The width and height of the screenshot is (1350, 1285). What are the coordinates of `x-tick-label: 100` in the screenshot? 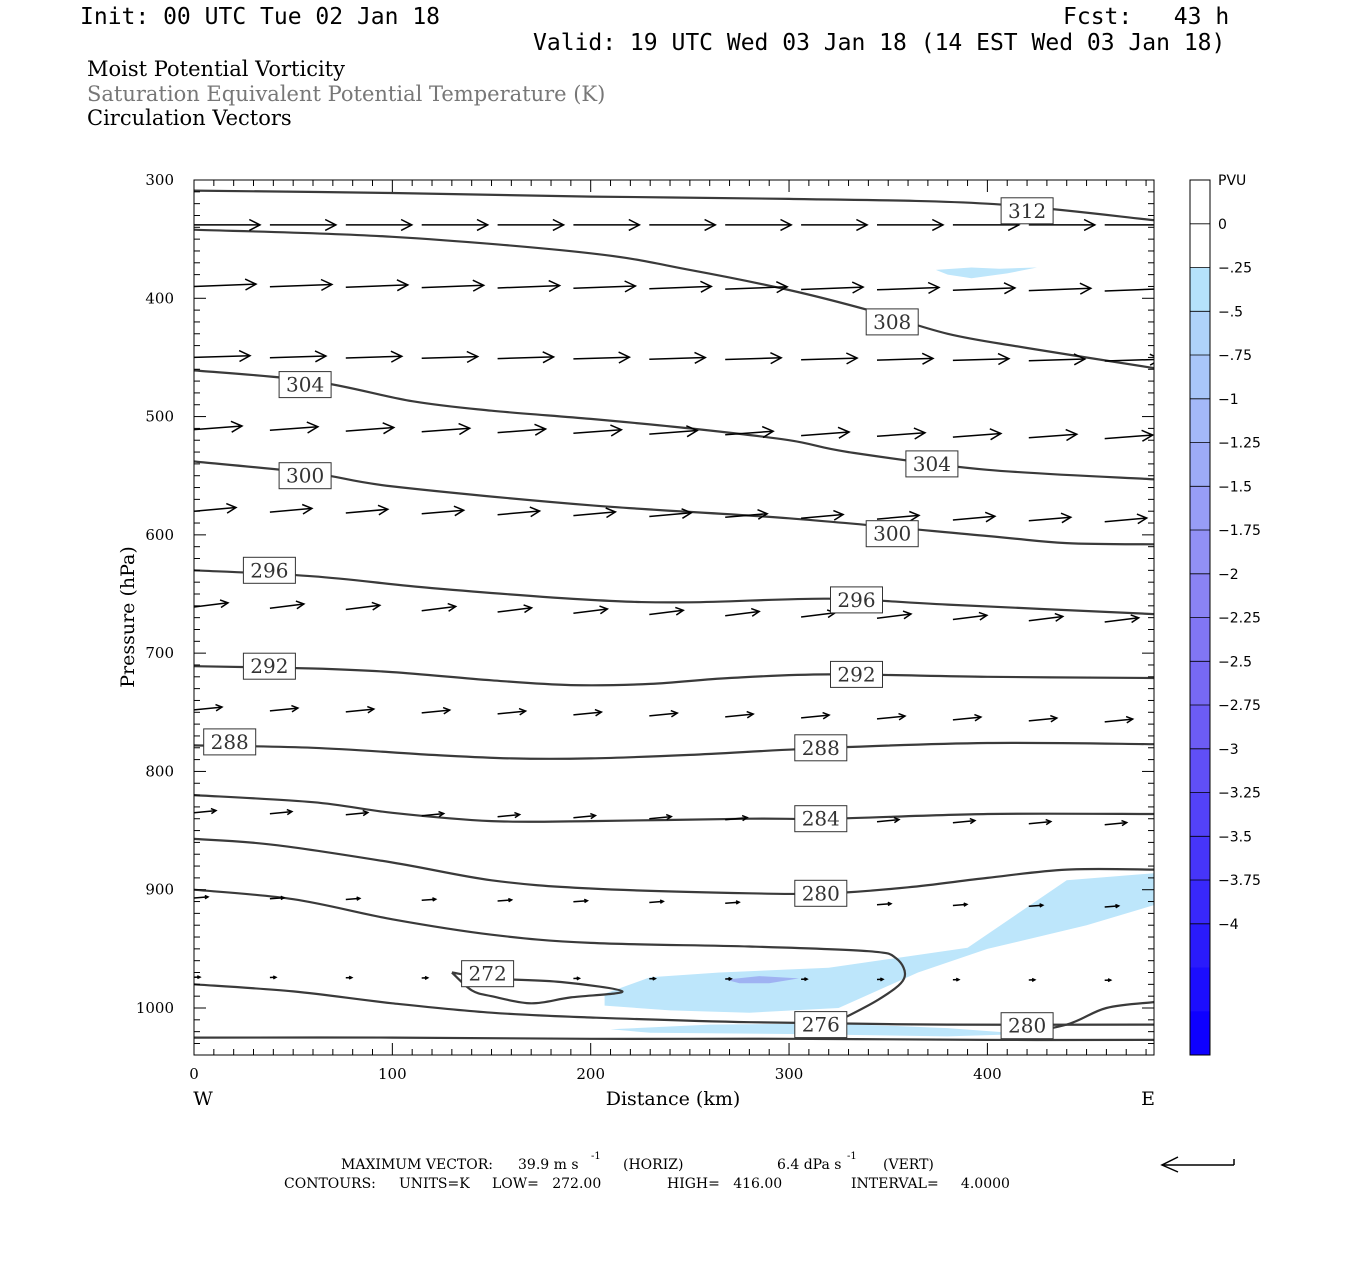 It's located at (392, 1074).